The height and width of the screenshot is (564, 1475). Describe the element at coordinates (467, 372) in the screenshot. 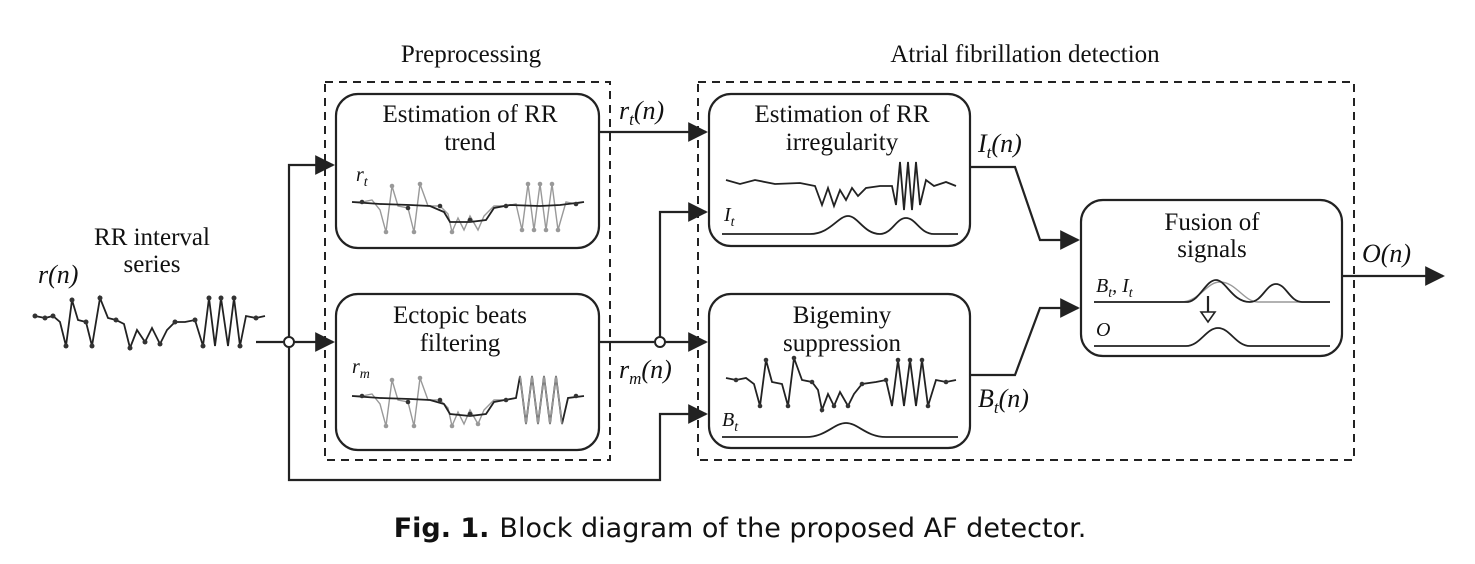

I see `block-ectopic-filtering: Ectopic beats filtering rm` at that location.